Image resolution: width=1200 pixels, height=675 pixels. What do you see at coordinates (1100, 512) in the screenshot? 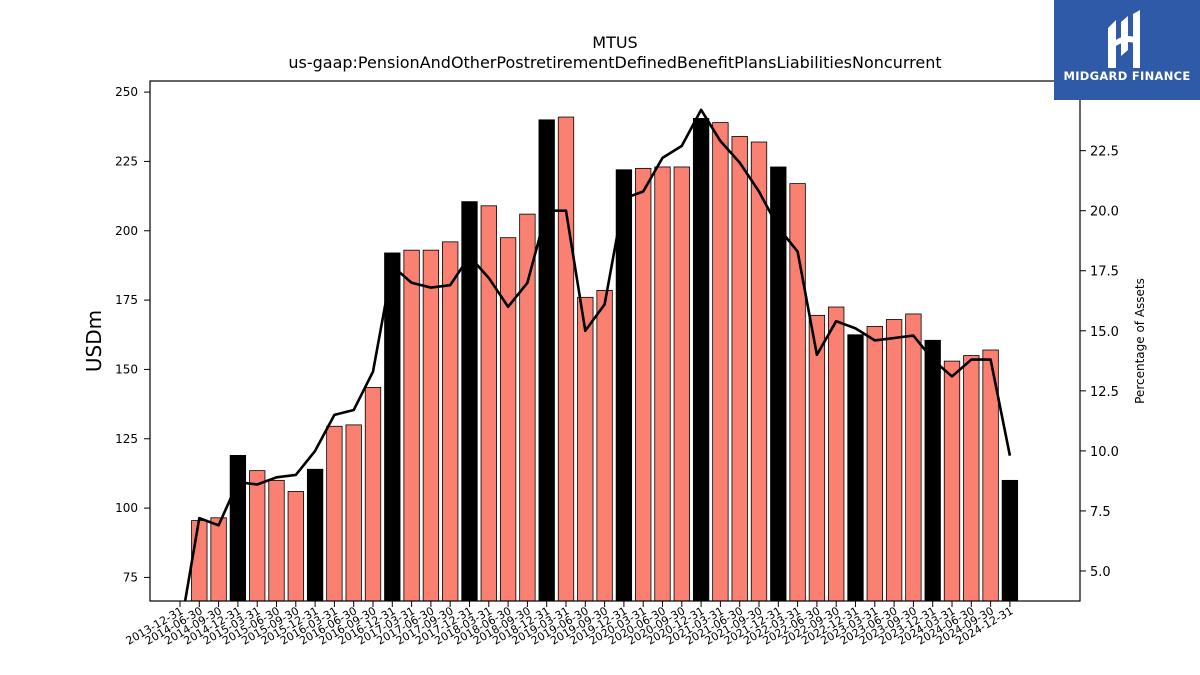
I see `y2-tick-label: 7.5` at bounding box center [1100, 512].